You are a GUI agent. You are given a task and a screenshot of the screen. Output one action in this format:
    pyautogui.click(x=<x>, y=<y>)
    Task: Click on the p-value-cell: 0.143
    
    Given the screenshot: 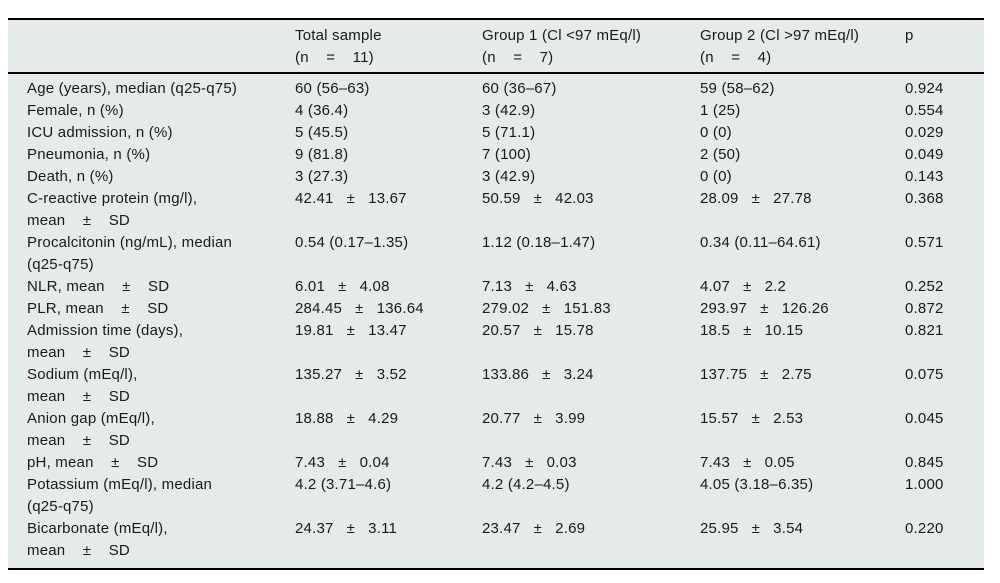 What is the action you would take?
    pyautogui.click(x=924, y=176)
    